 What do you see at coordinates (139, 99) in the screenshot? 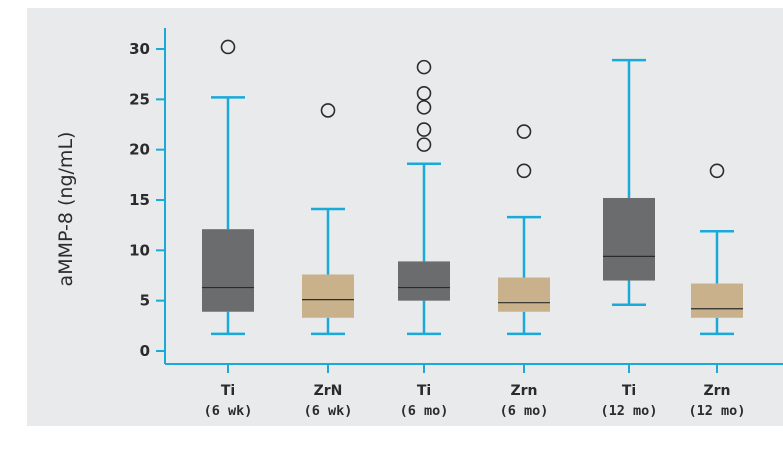
I see `y-tick-label: 25` at bounding box center [139, 99].